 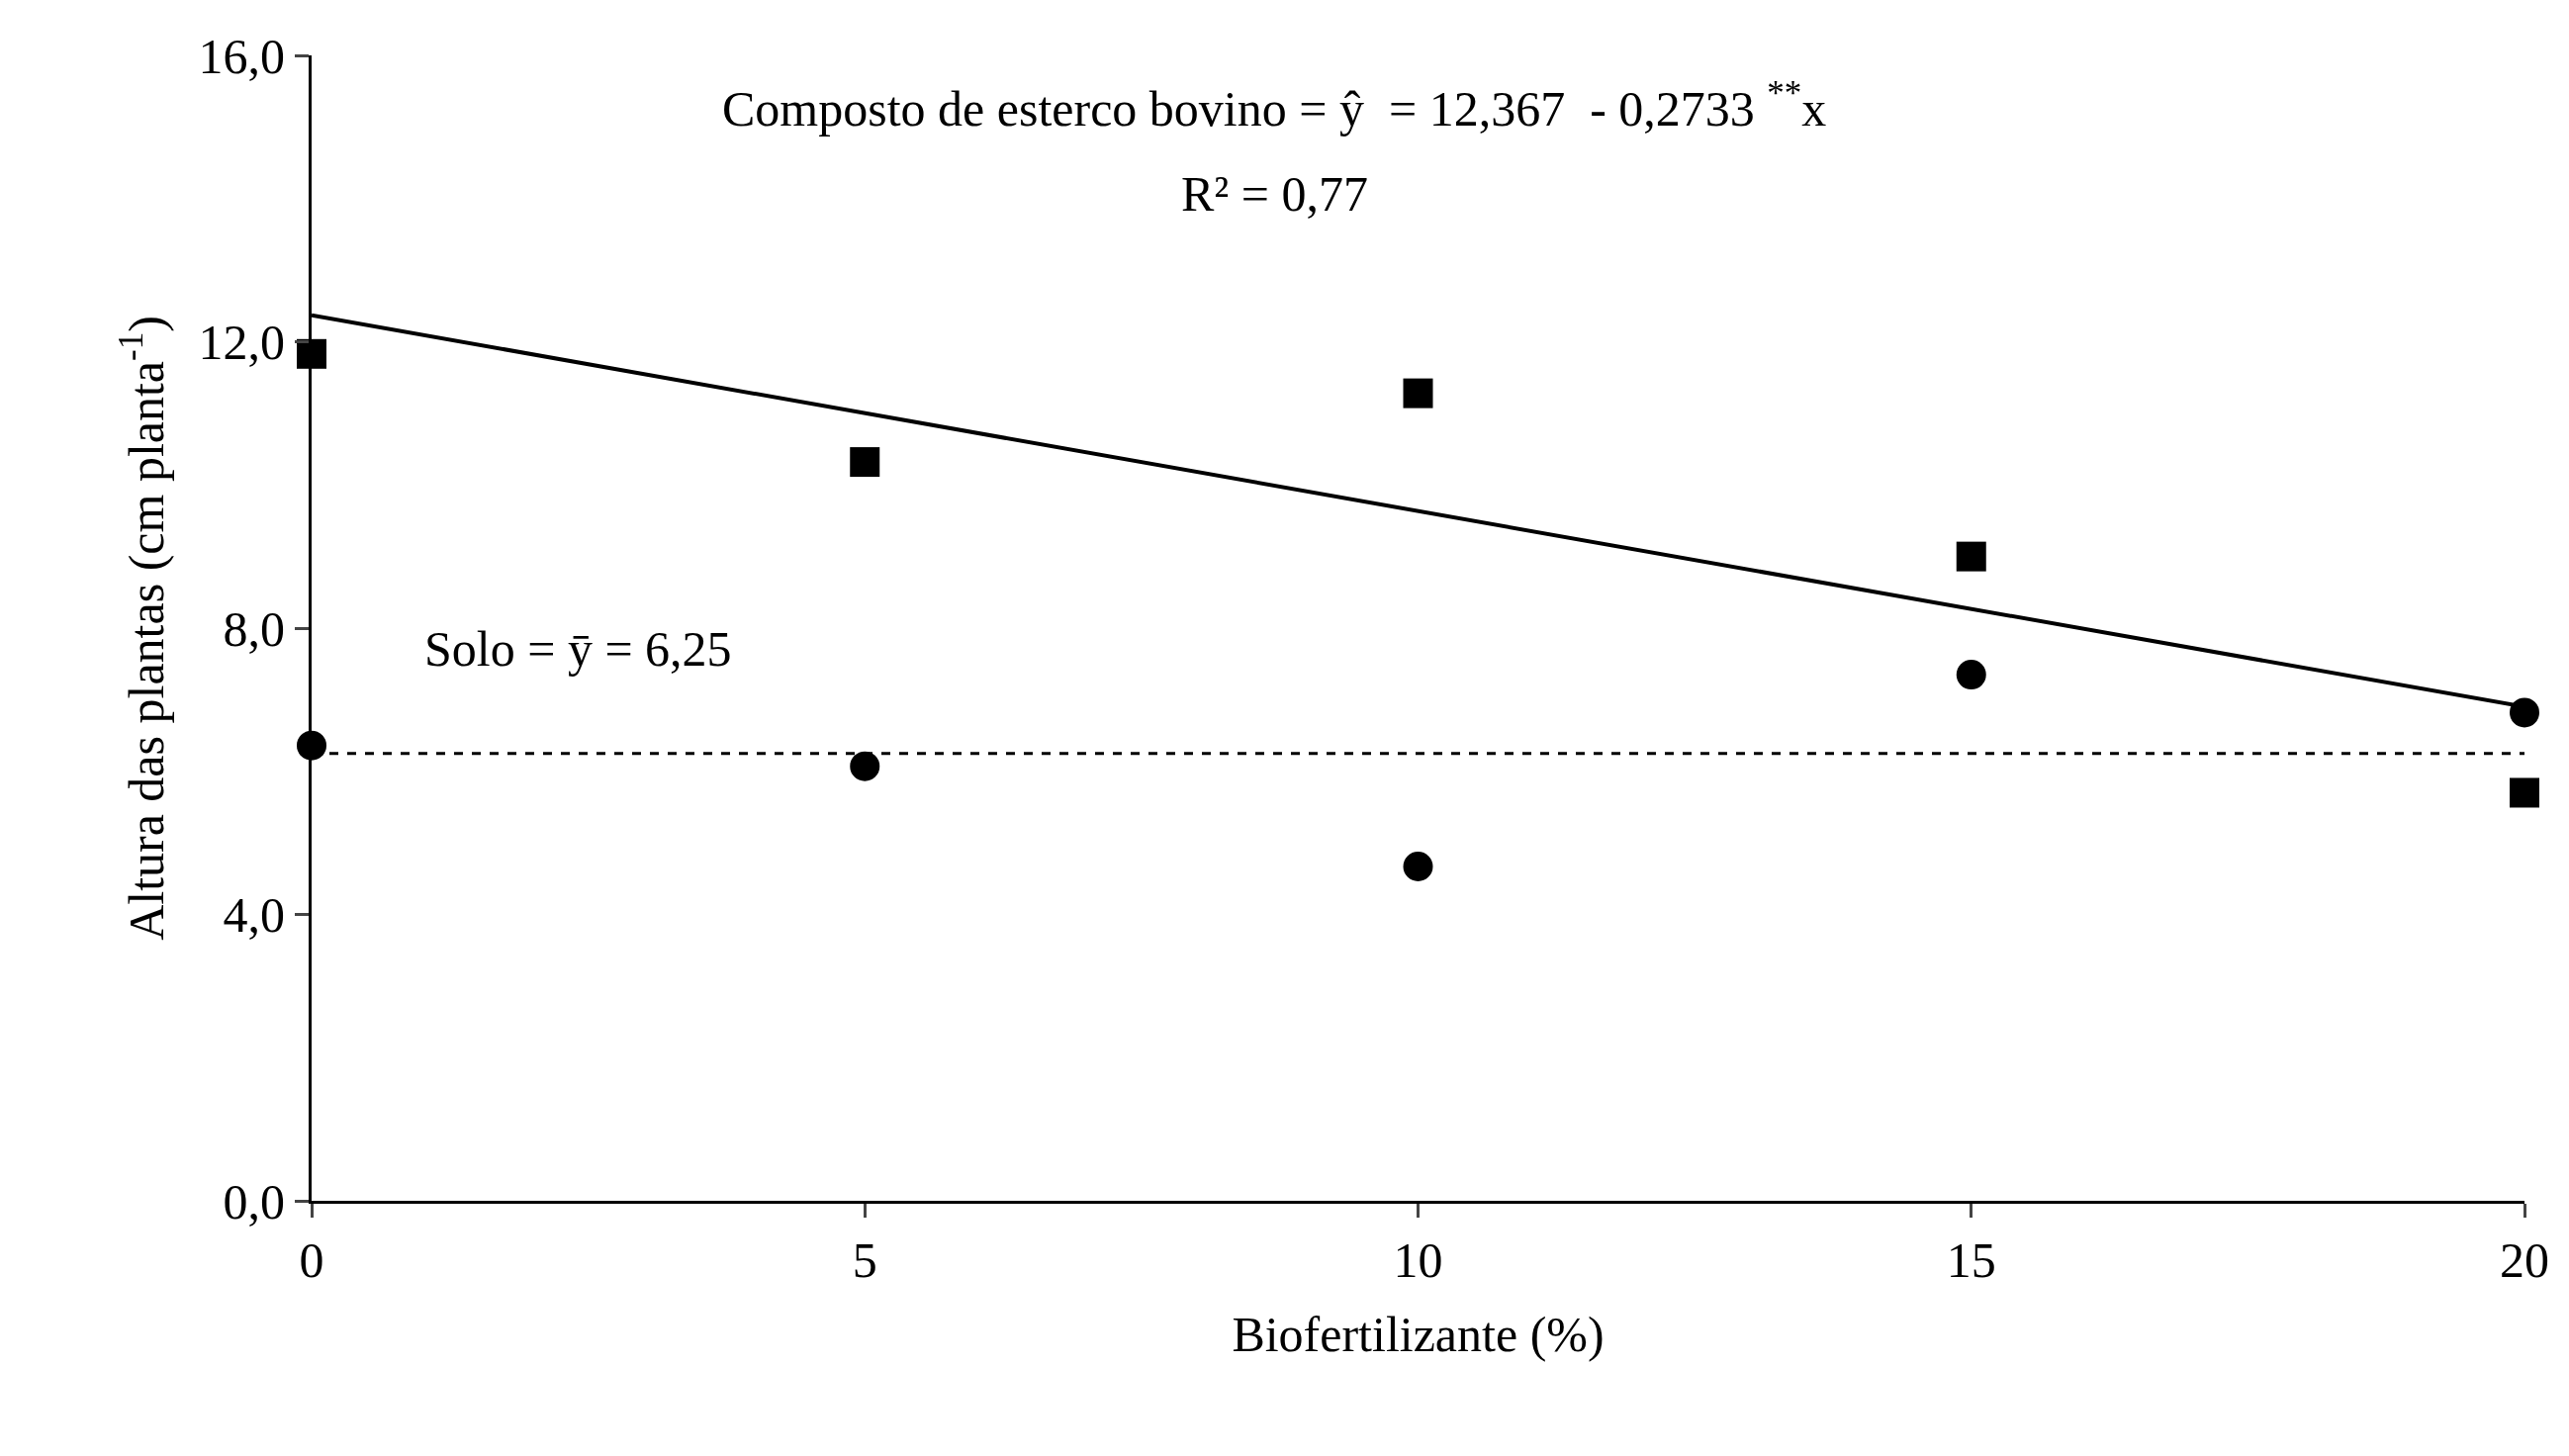 What do you see at coordinates (1971, 1260) in the screenshot?
I see `x-tick-label: 15` at bounding box center [1971, 1260].